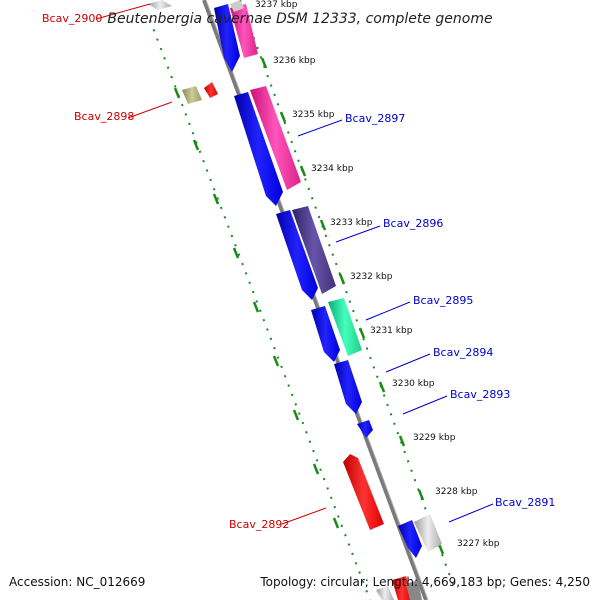 The height and width of the screenshot is (600, 600). Describe the element at coordinates (463, 352) in the screenshot. I see `gene-label-bcav-2894: Bcav_2894` at that location.